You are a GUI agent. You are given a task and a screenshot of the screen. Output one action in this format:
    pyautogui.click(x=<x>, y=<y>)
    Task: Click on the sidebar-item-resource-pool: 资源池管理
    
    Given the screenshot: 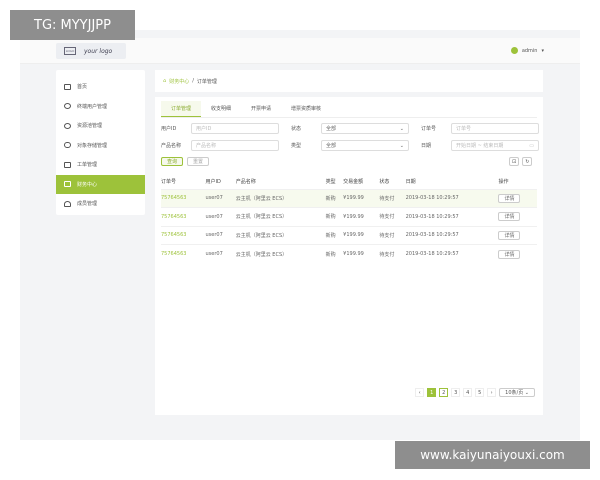 What is the action you would take?
    pyautogui.click(x=100, y=126)
    